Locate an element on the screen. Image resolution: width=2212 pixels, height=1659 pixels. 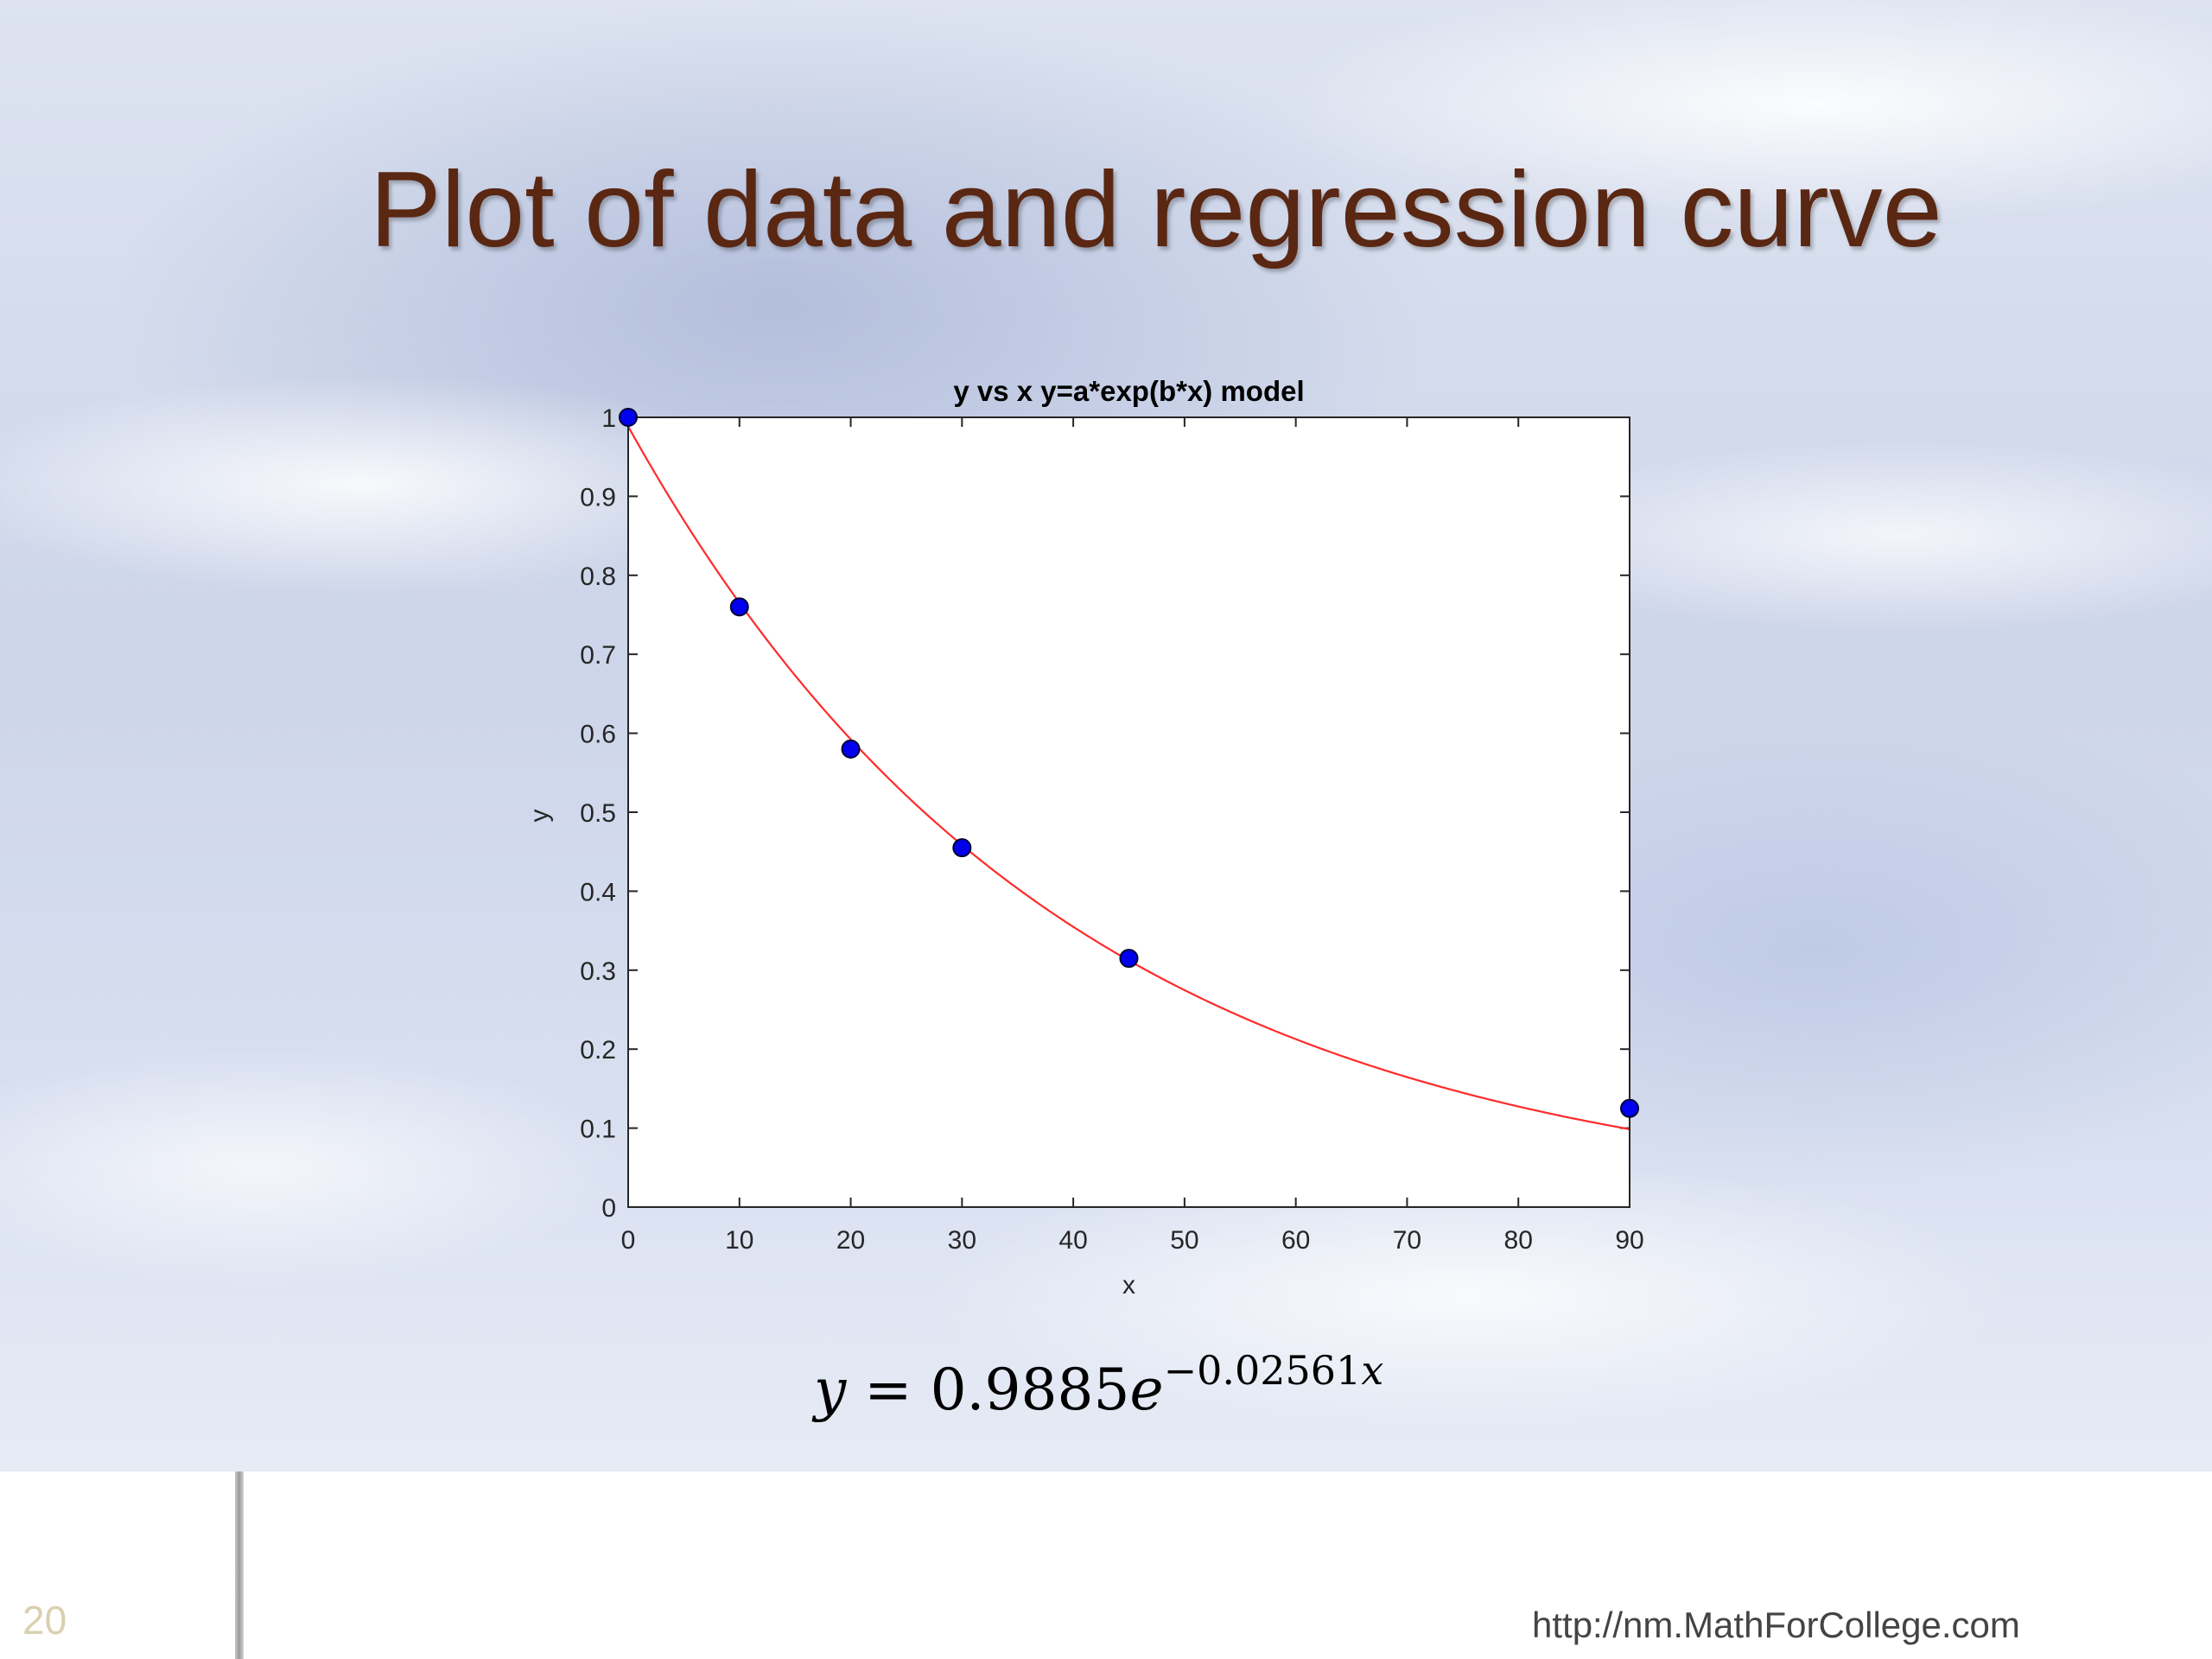
equation-coefficient: 0.9885 is located at coordinates (1030, 1390).